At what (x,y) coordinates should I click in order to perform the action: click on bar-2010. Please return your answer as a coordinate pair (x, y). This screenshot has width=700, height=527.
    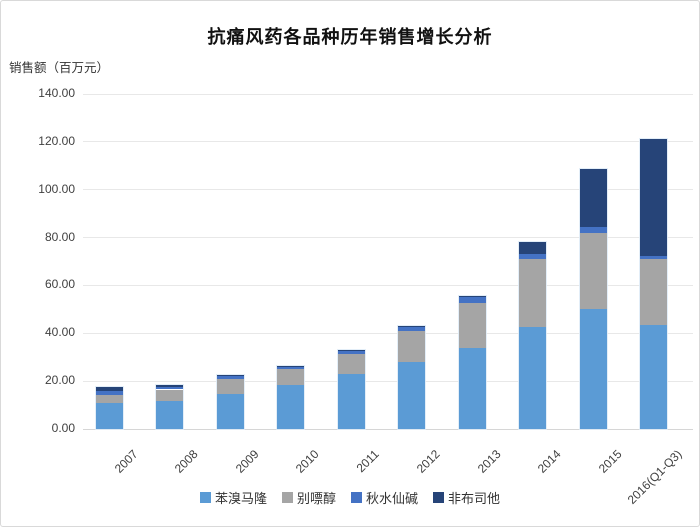
    Looking at the image, I should click on (291, 397).